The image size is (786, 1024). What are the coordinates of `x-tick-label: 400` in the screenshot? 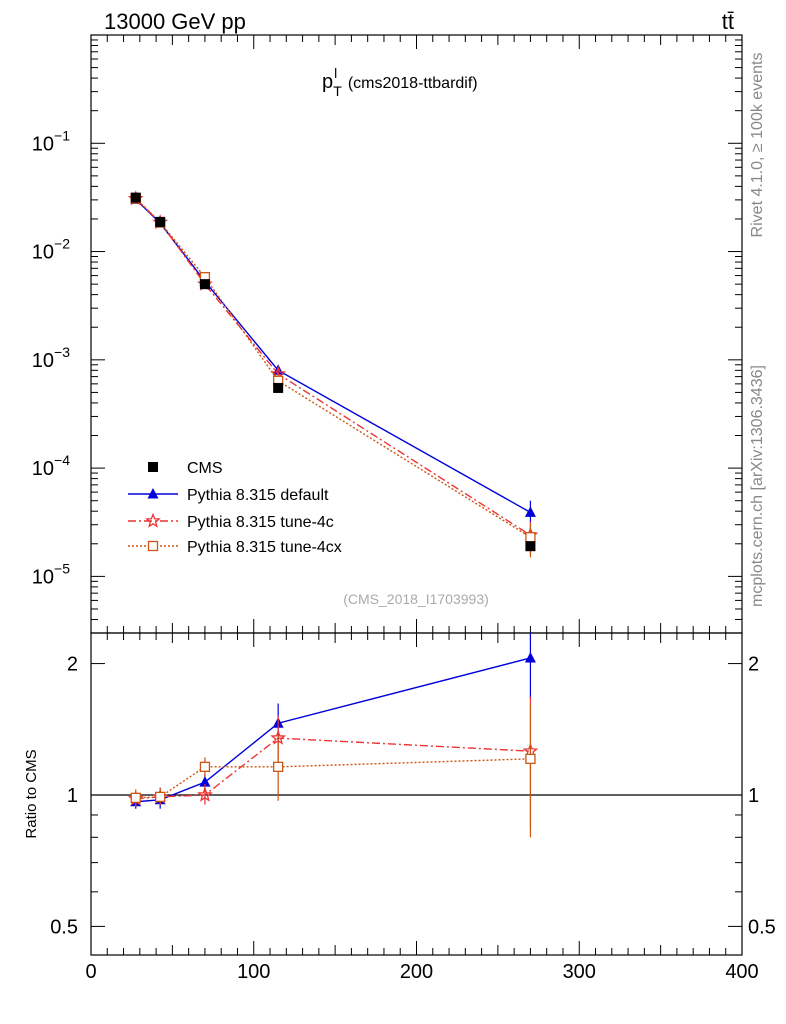 It's located at (741, 972).